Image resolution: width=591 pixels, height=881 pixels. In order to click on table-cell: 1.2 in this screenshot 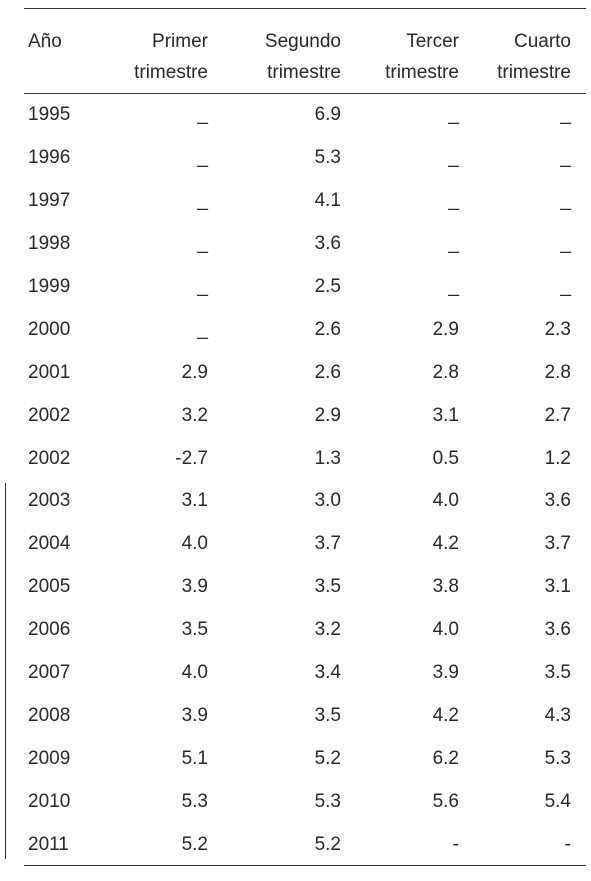, I will do `click(557, 458)`.